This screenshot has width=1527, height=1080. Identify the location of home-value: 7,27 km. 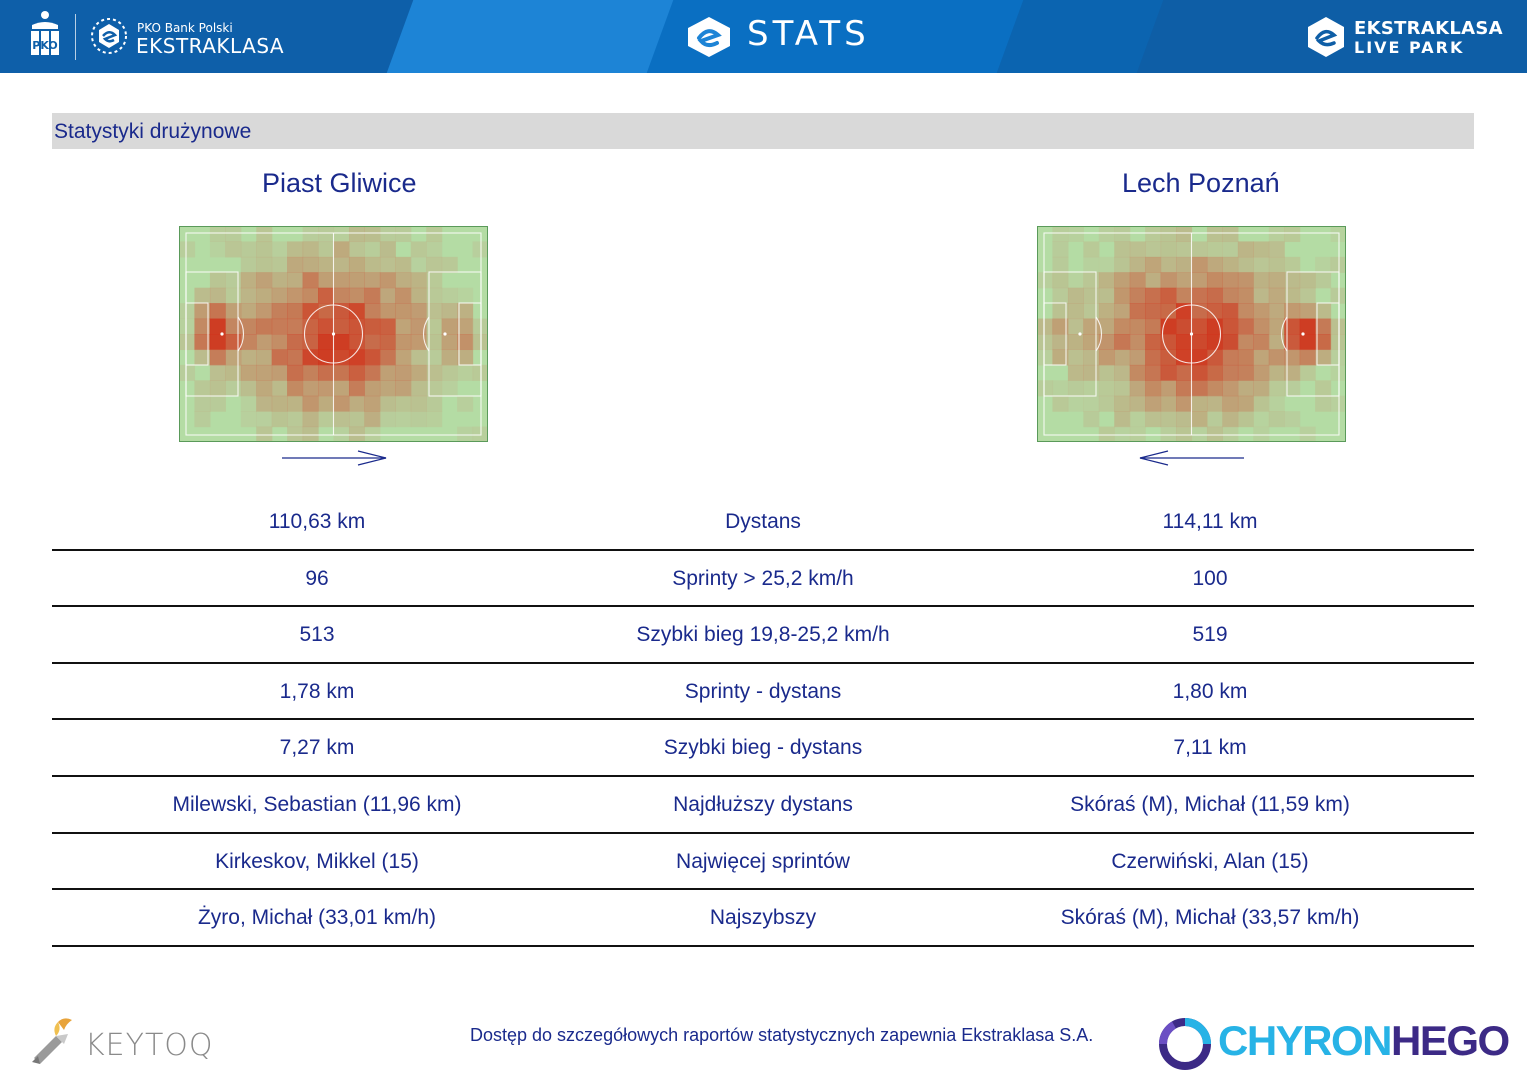
(317, 748).